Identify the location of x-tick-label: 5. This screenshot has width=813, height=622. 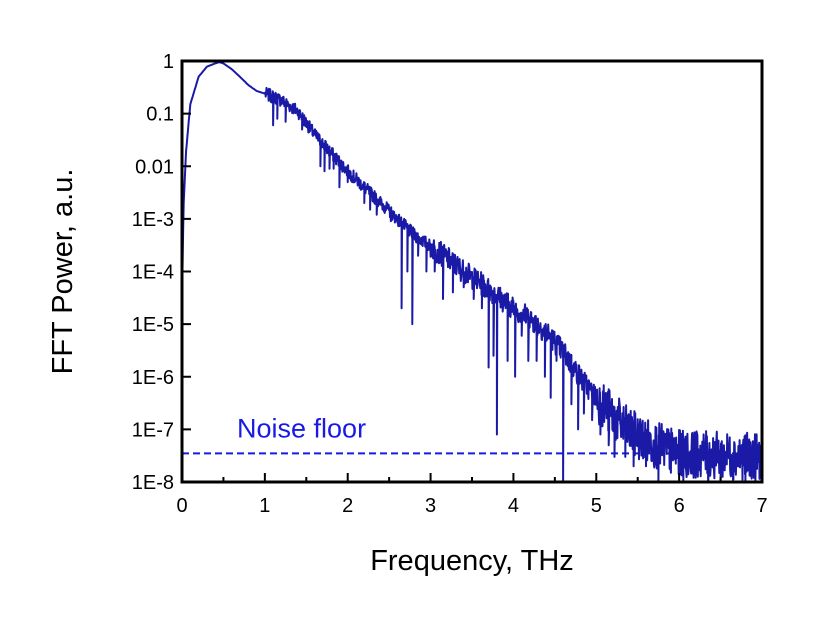
(596, 506).